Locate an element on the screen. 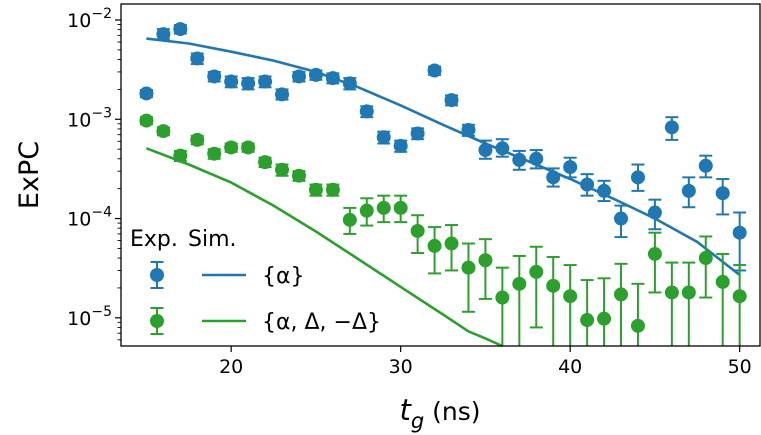  x-axis-label-symbol: t is located at coordinates (405, 410).